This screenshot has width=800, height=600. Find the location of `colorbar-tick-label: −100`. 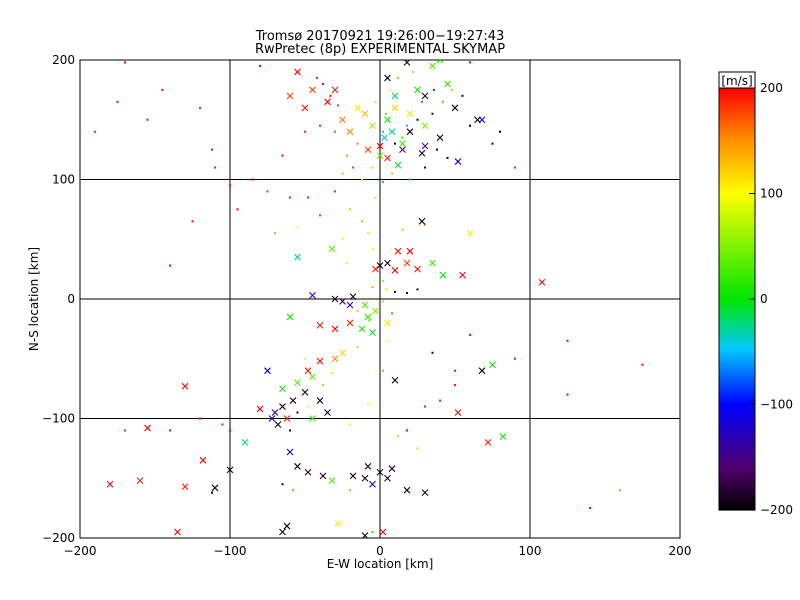

colorbar-tick-label: −100 is located at coordinates (776, 405).